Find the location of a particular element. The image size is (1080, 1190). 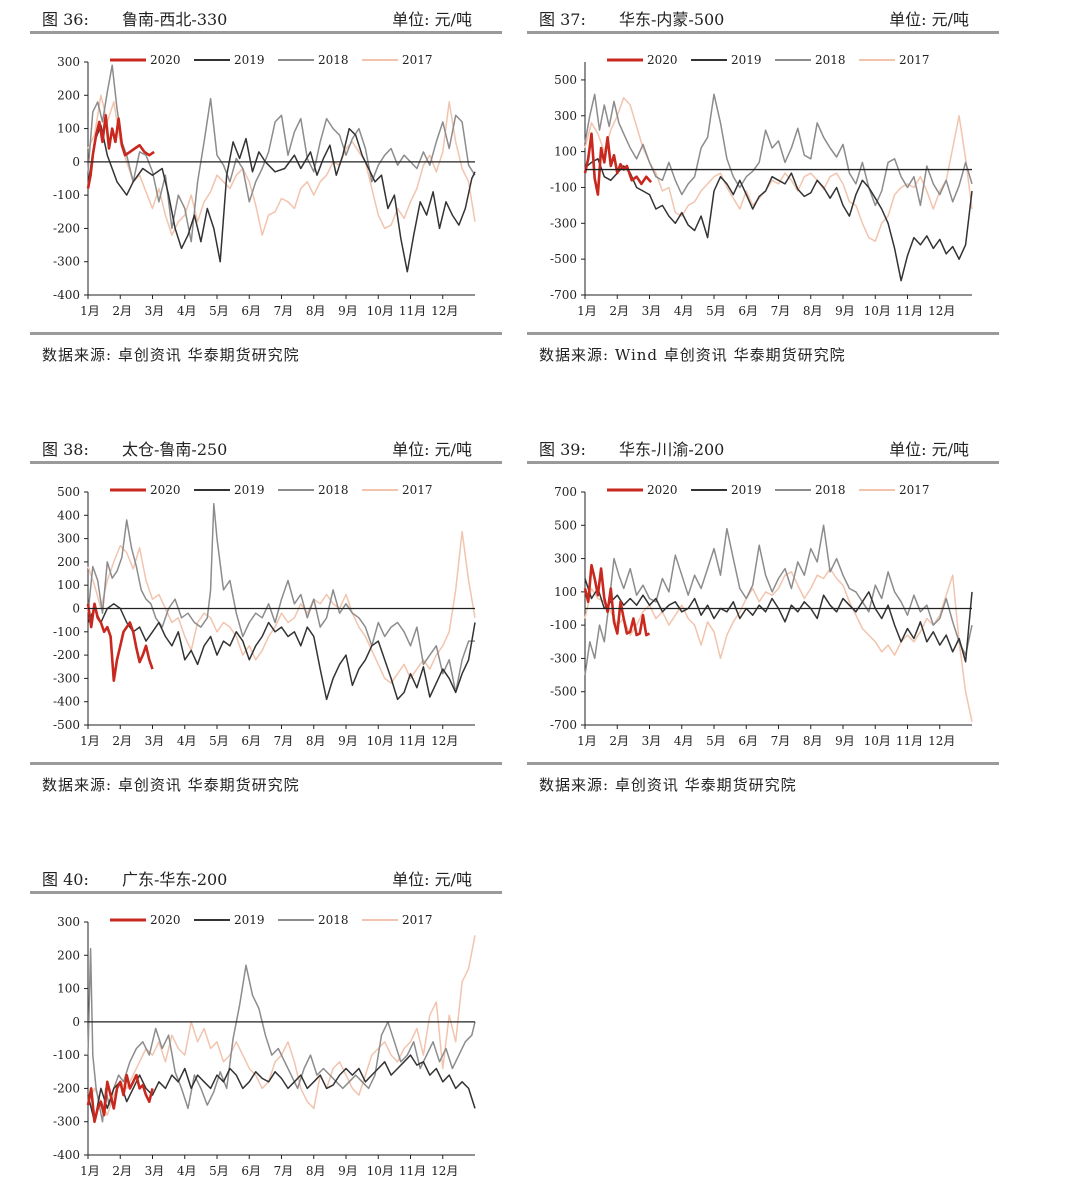

source-note: 数据来源: Wind 卓创资讯 华泰期货研究院 is located at coordinates (692, 355).